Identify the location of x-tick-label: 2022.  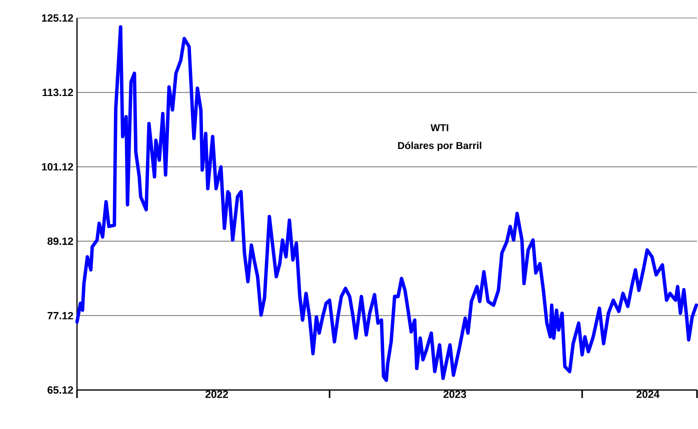
(216, 394).